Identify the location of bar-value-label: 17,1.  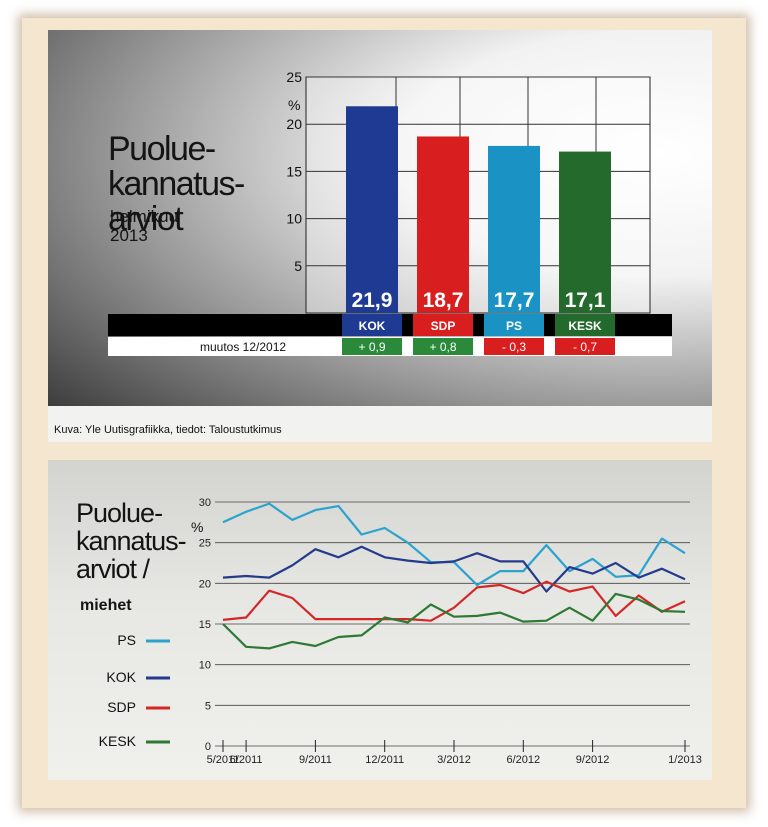
(585, 300).